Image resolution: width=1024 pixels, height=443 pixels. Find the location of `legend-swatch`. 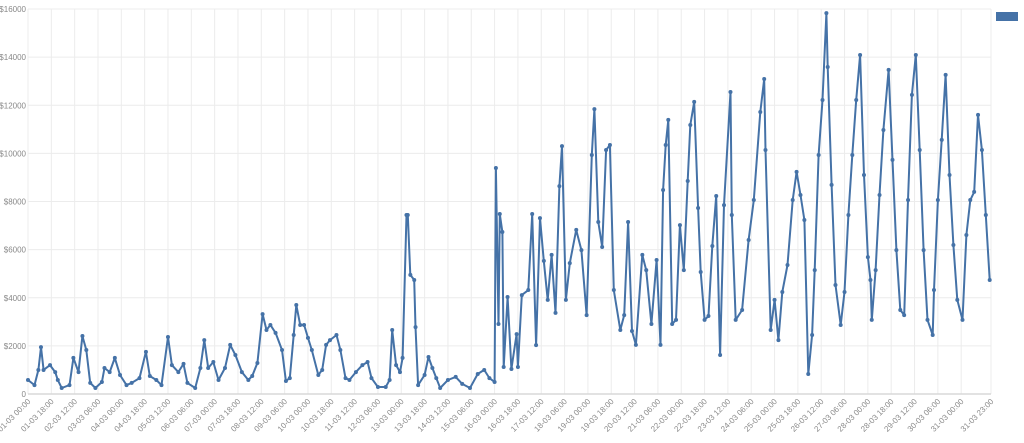

legend-swatch is located at coordinates (1007, 16).